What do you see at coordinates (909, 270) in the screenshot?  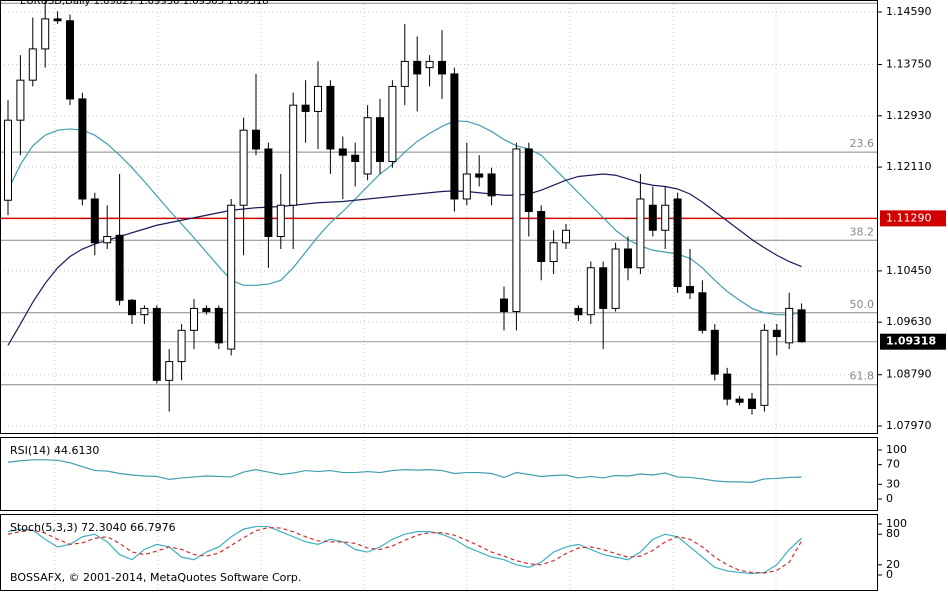 I see `y-tick-label: 1.10450` at bounding box center [909, 270].